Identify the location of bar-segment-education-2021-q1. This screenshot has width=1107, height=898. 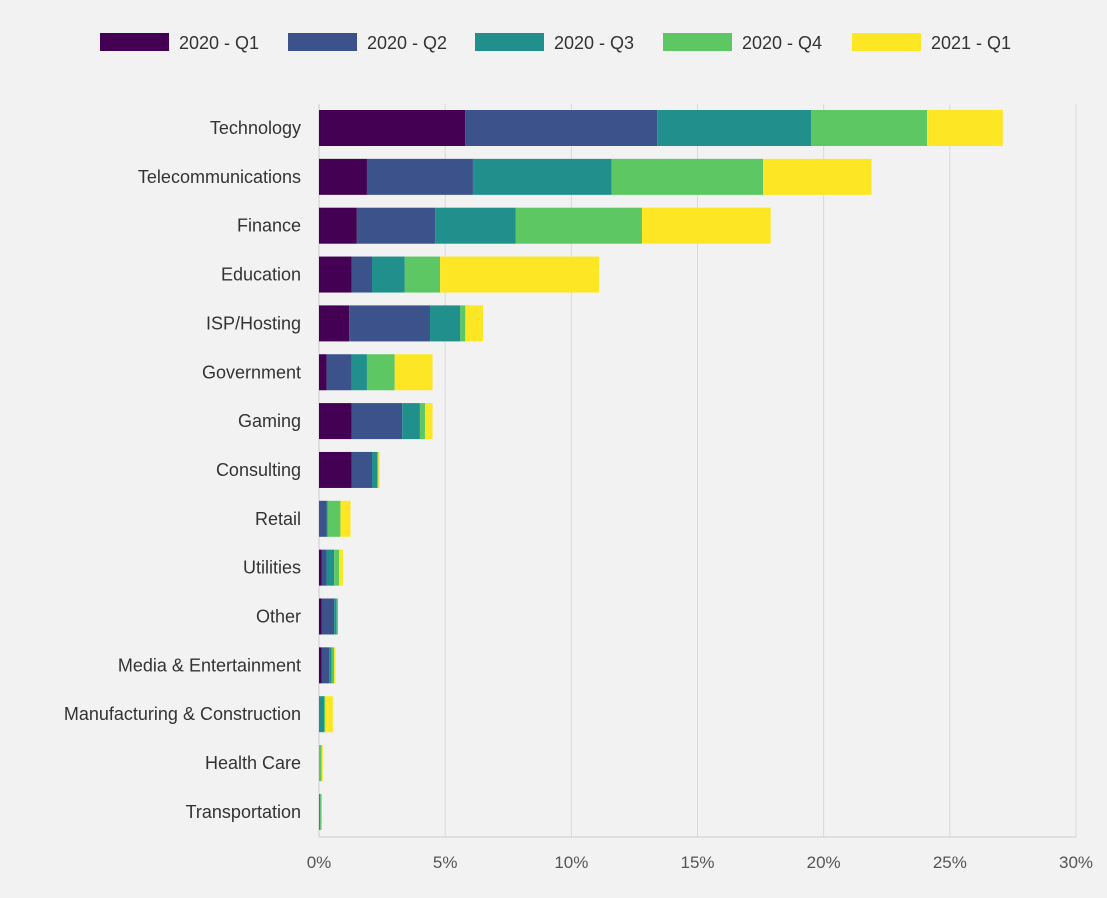
(520, 274).